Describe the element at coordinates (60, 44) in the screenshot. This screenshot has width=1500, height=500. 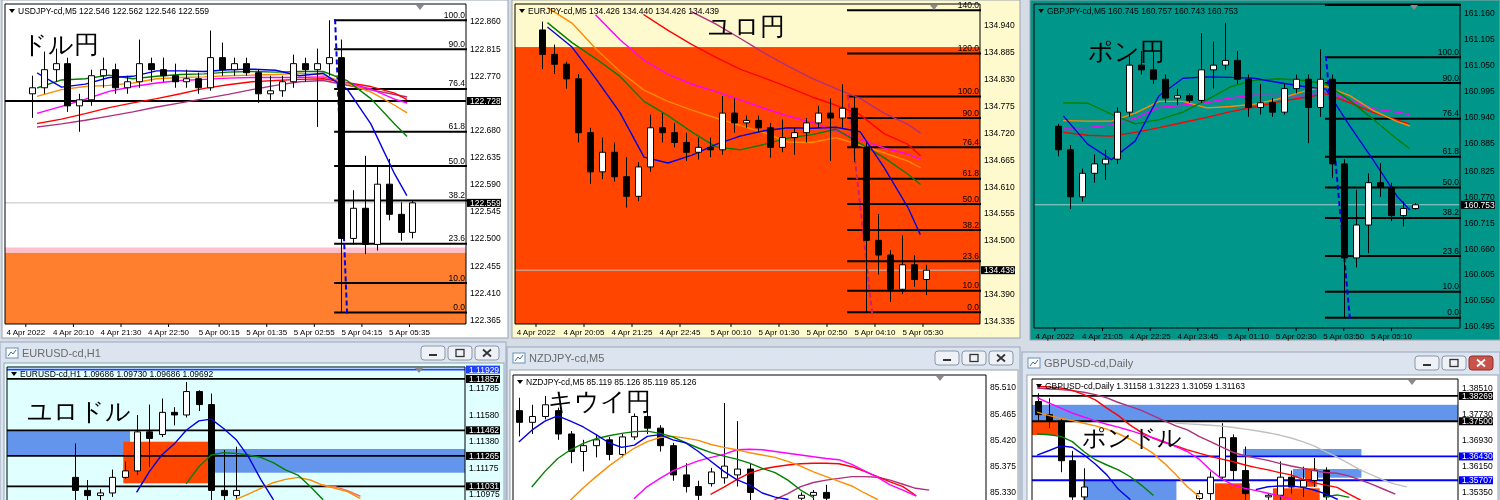
I see `annotation: ドル円` at that location.